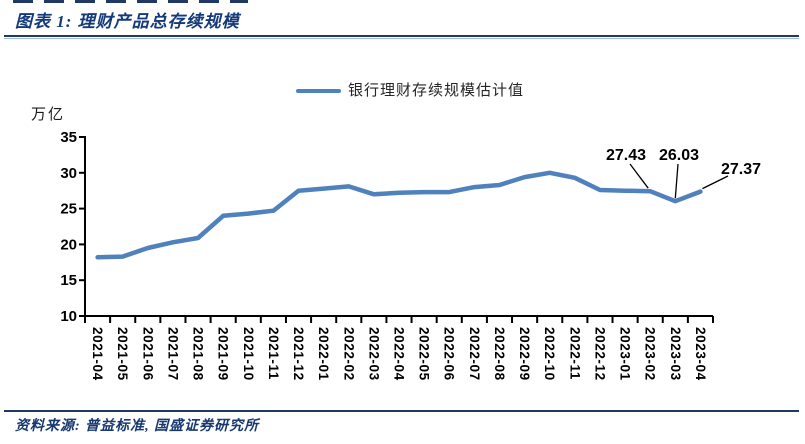 Image resolution: width=805 pixels, height=444 pixels. I want to click on x-tick-label: 2022-12, so click(599, 354).